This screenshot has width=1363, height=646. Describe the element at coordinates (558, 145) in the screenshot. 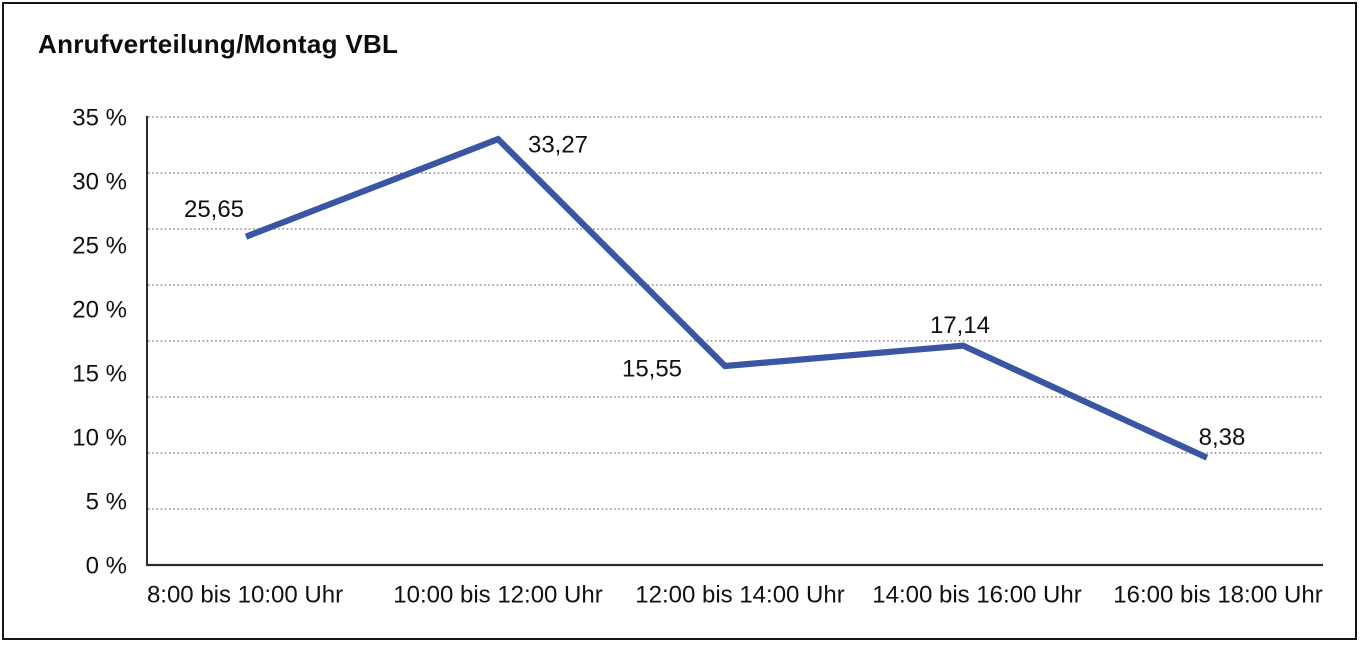

I see `data-point-label: 33,27` at that location.